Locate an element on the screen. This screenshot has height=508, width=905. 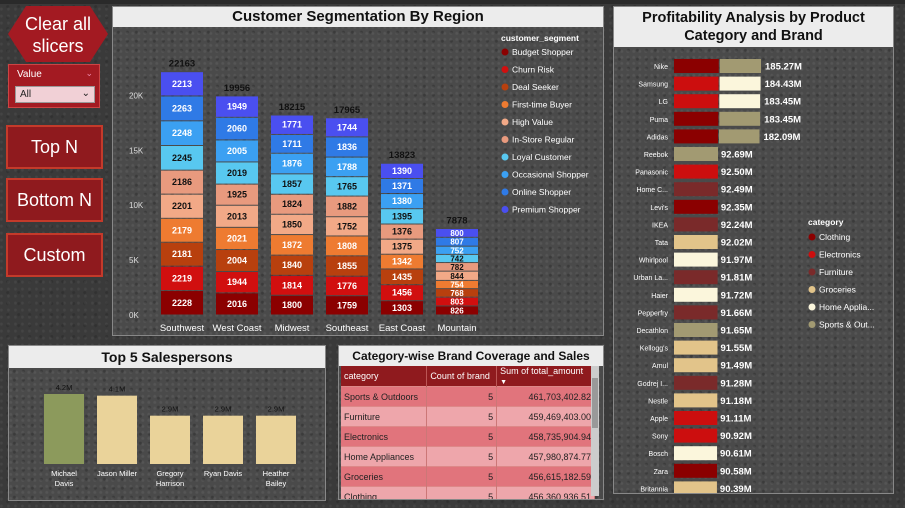
legend-item: First-time Buyer is located at coordinates (542, 105).